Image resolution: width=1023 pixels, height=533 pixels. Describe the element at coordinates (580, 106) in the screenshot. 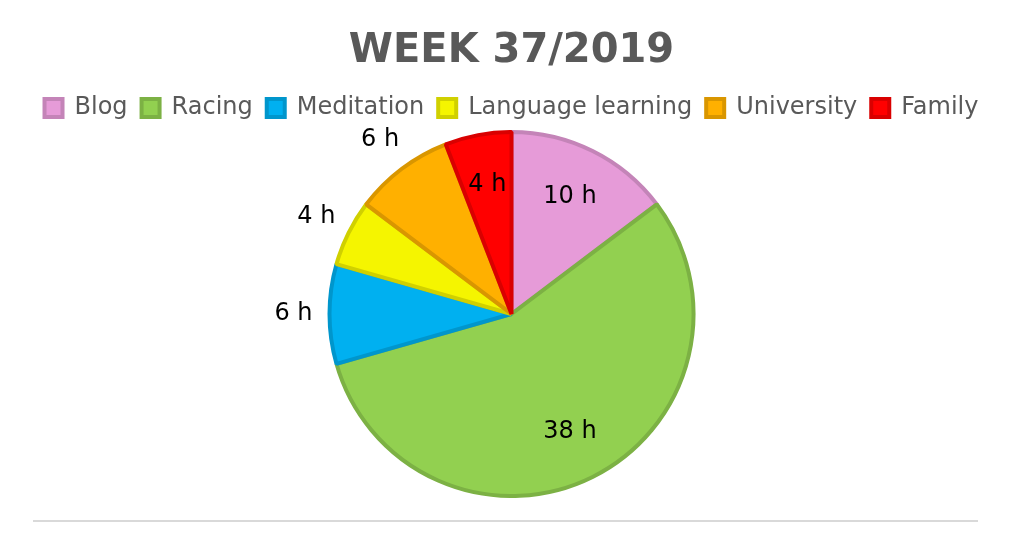

I see `legend-label: Language learning` at that location.